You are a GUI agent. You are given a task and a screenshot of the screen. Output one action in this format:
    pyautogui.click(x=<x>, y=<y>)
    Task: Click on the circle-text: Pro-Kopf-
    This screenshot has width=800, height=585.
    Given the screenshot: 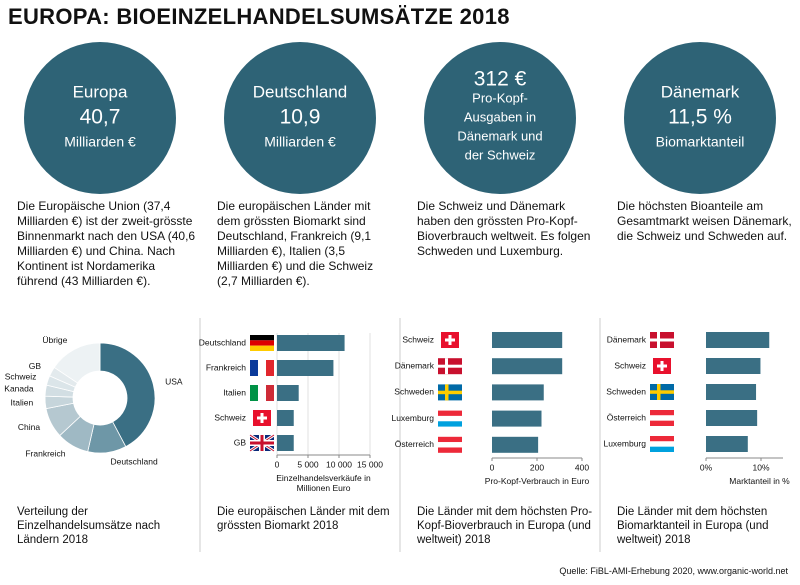 What is the action you would take?
    pyautogui.click(x=500, y=97)
    